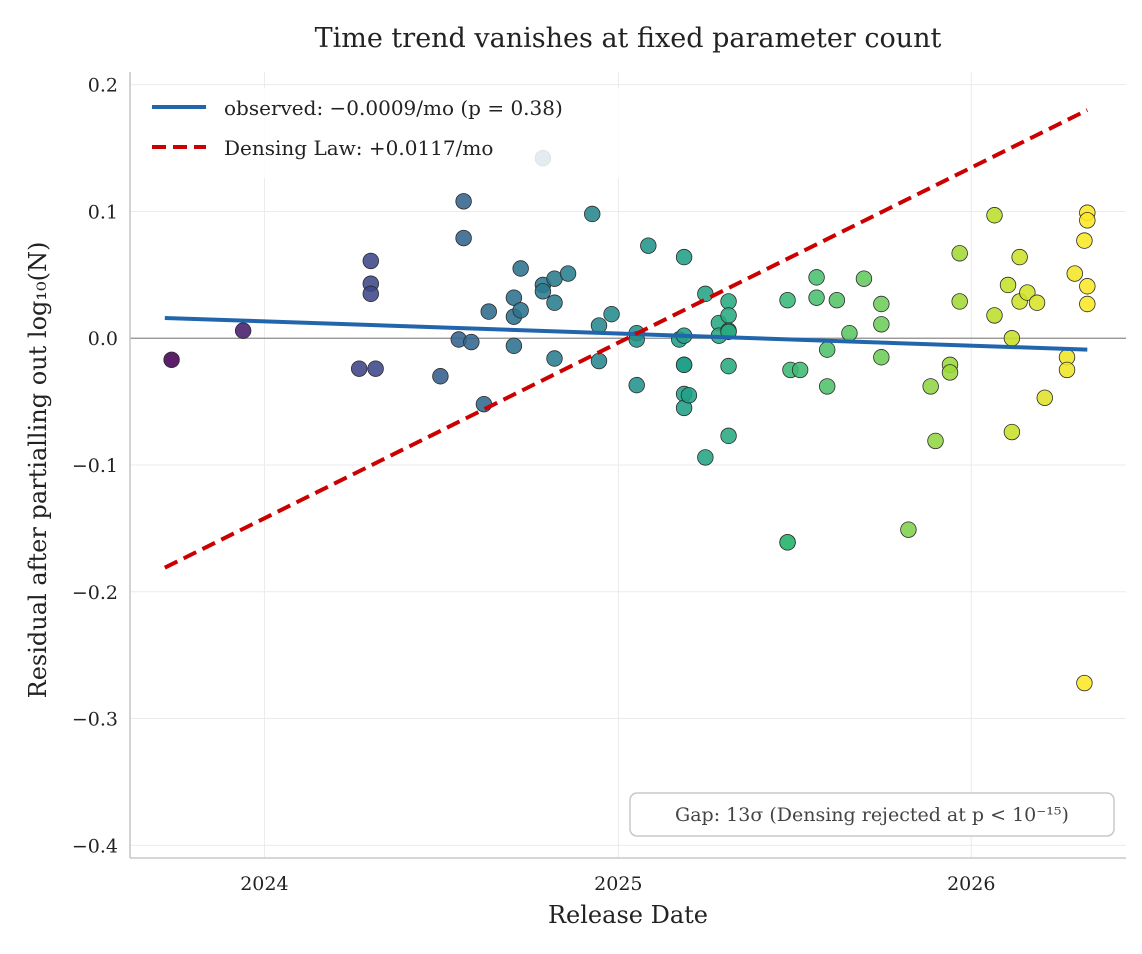 The height and width of the screenshot is (954, 1142). Describe the element at coordinates (393, 108) in the screenshot. I see `legend-label-observed: observed: −0.0009/mo (p = 0.38)` at that location.